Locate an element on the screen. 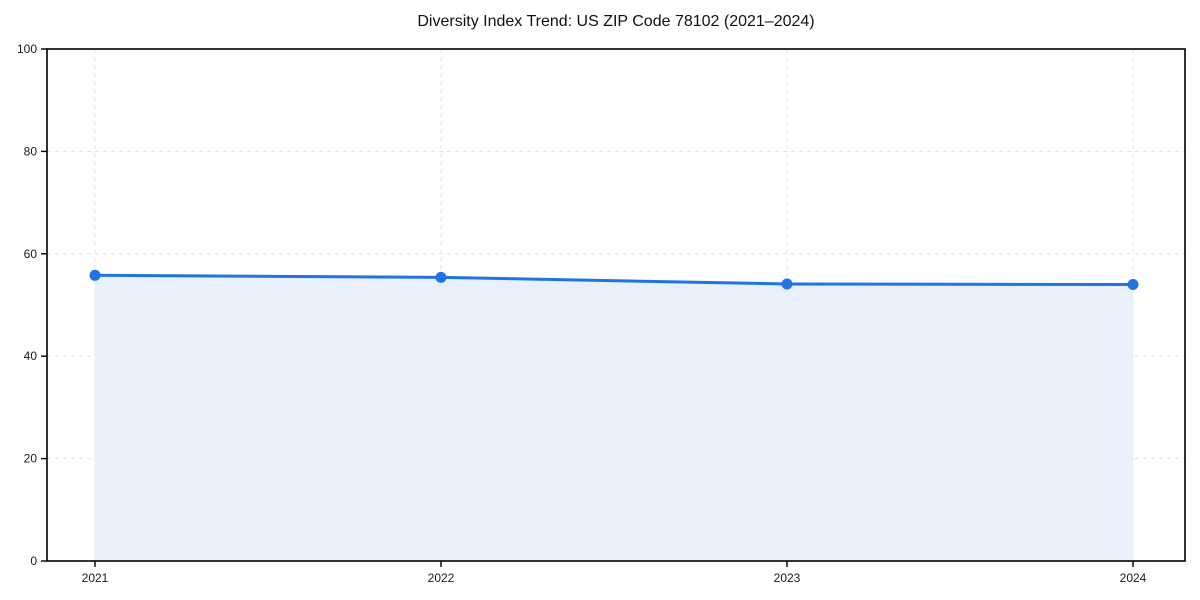  x-tick-label: 2024 is located at coordinates (1133, 578).